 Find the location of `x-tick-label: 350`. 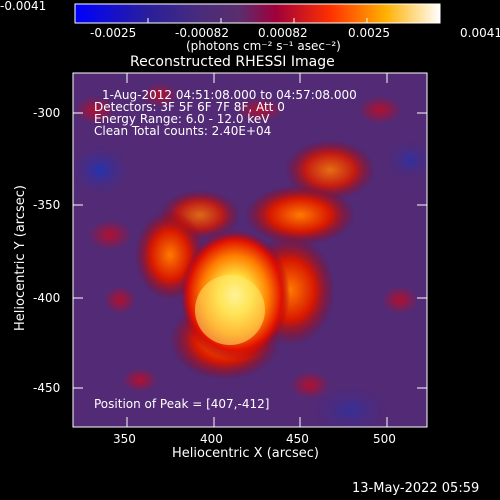

x-tick-label: 350 is located at coordinates (124, 439).